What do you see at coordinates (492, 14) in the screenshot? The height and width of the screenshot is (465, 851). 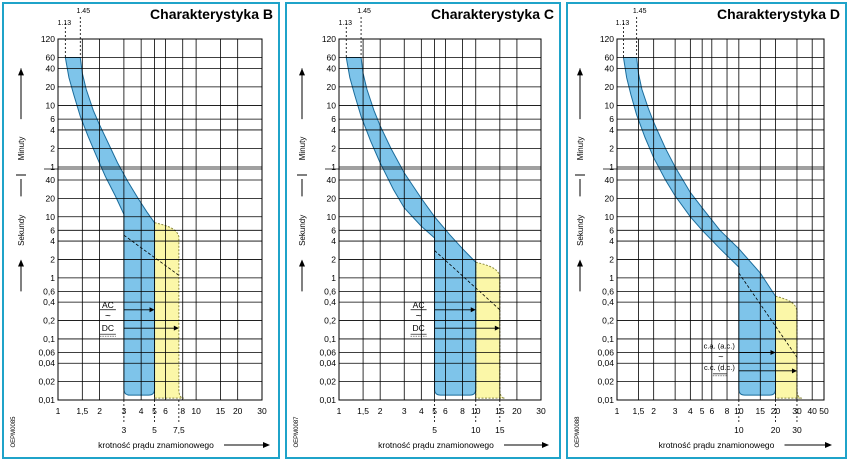 I see `chart-title: Charakterystyka C` at bounding box center [492, 14].